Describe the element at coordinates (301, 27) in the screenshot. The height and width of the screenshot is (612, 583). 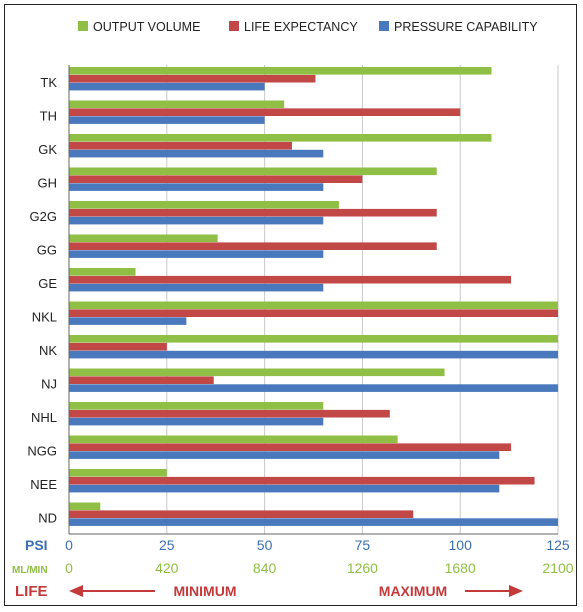
I see `legend-label: LIFE EXPECTANCY` at that location.